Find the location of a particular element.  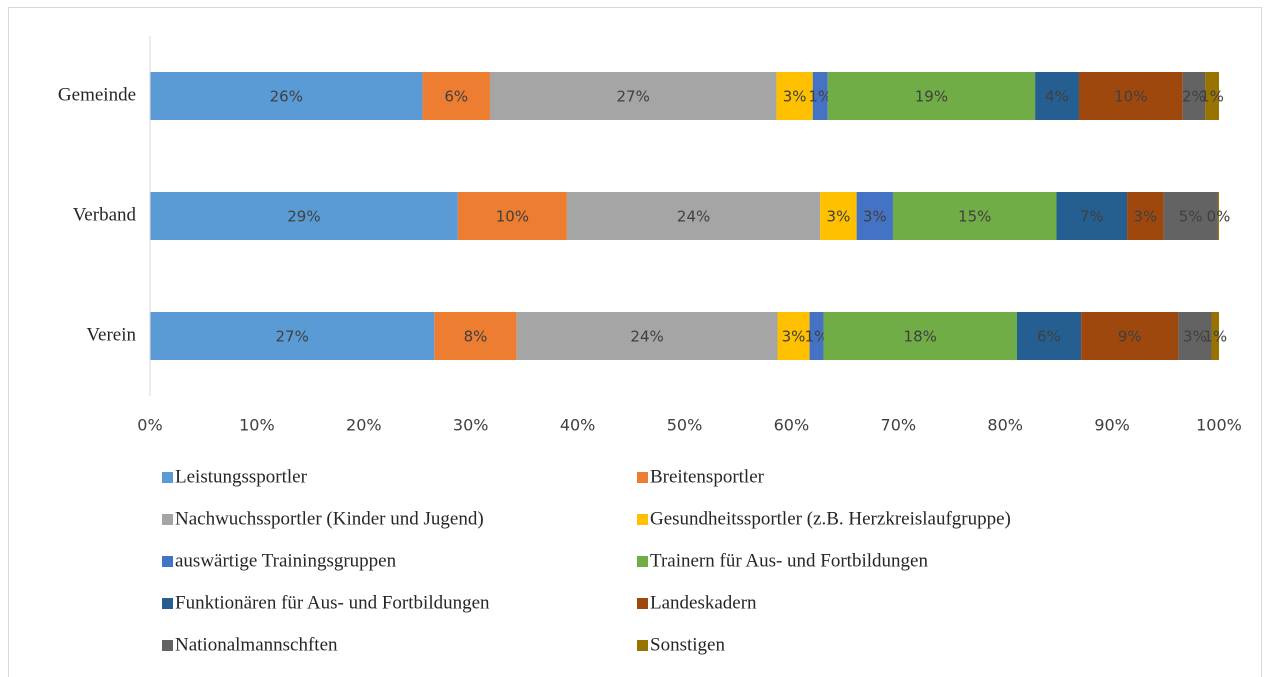

data-label: 2% is located at coordinates (1194, 97).